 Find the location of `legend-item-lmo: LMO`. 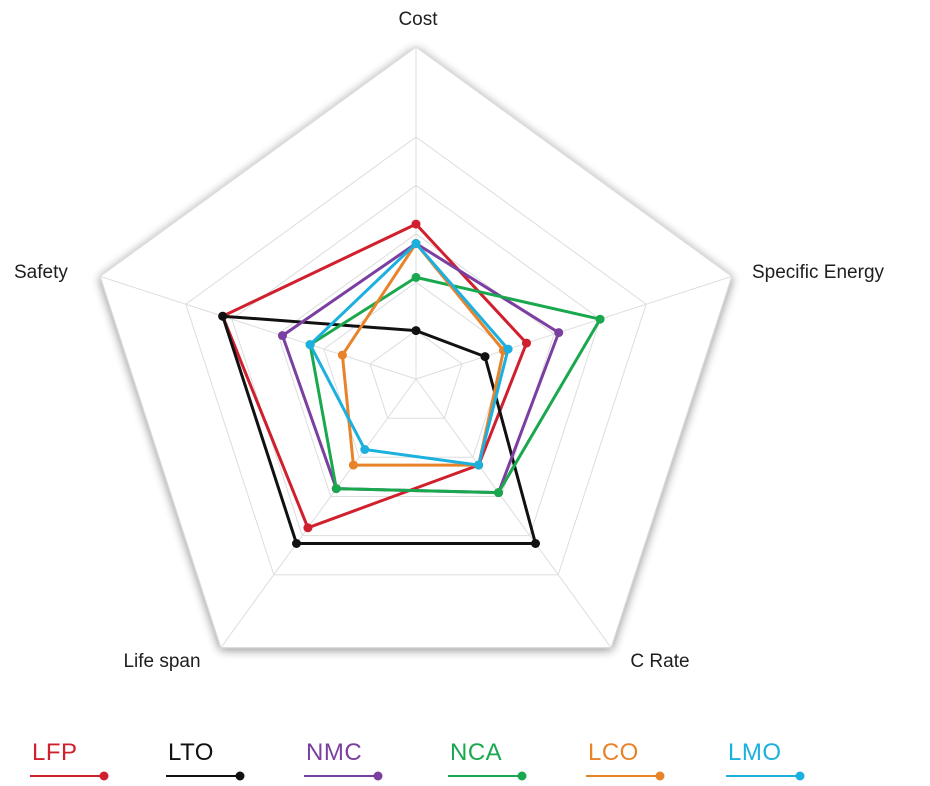

legend-item-lmo: LMO is located at coordinates (765, 760).